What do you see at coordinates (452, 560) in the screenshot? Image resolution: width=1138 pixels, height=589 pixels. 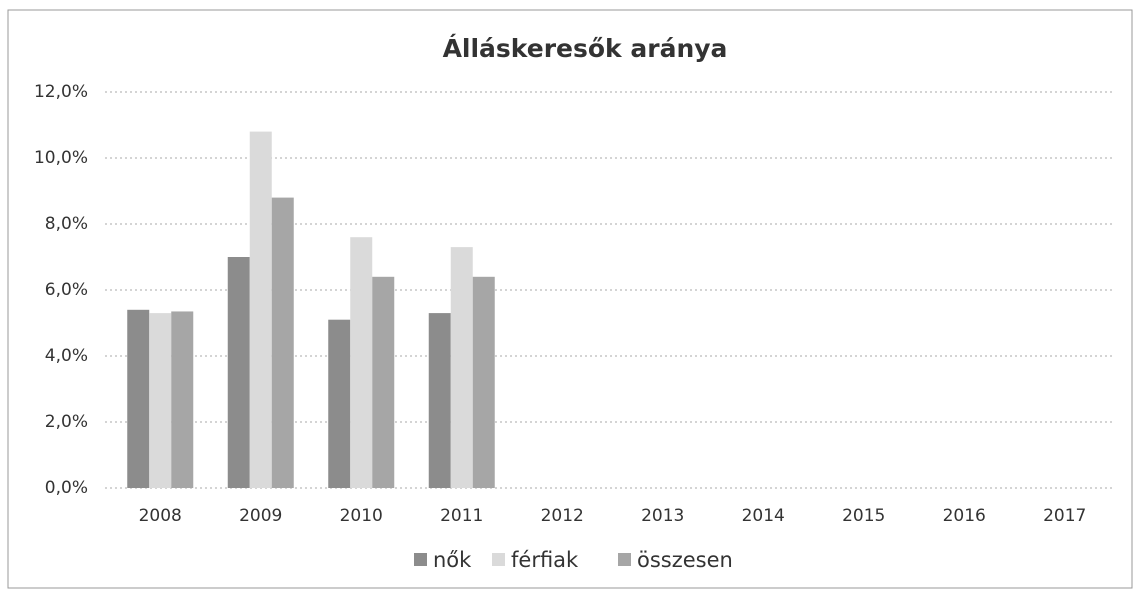 I see `legend-label: nők` at bounding box center [452, 560].